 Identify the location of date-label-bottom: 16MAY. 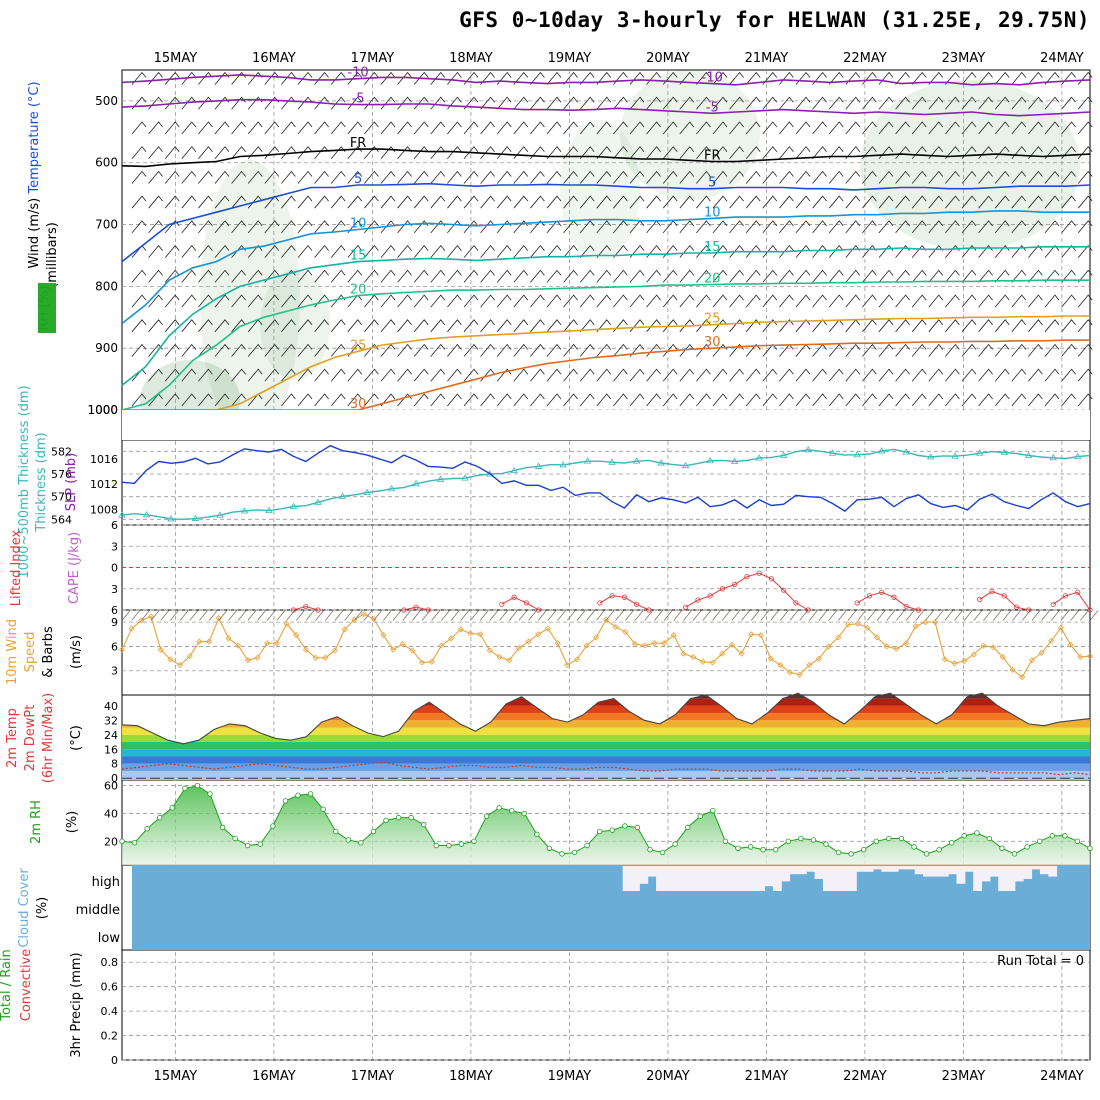
(274, 1076).